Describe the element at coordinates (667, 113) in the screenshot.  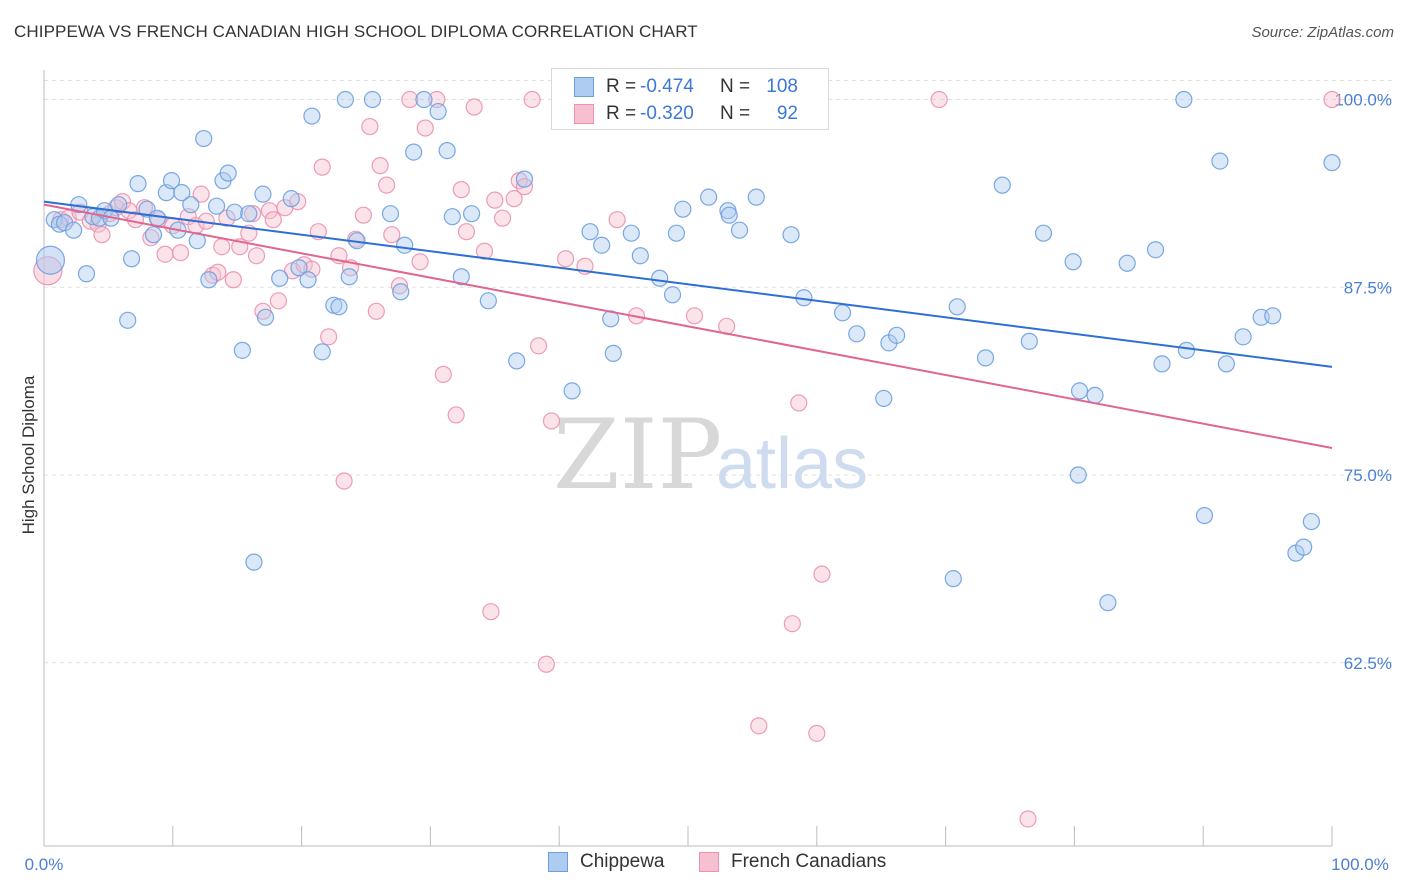
I see `legend-r-value: -0.320` at that location.